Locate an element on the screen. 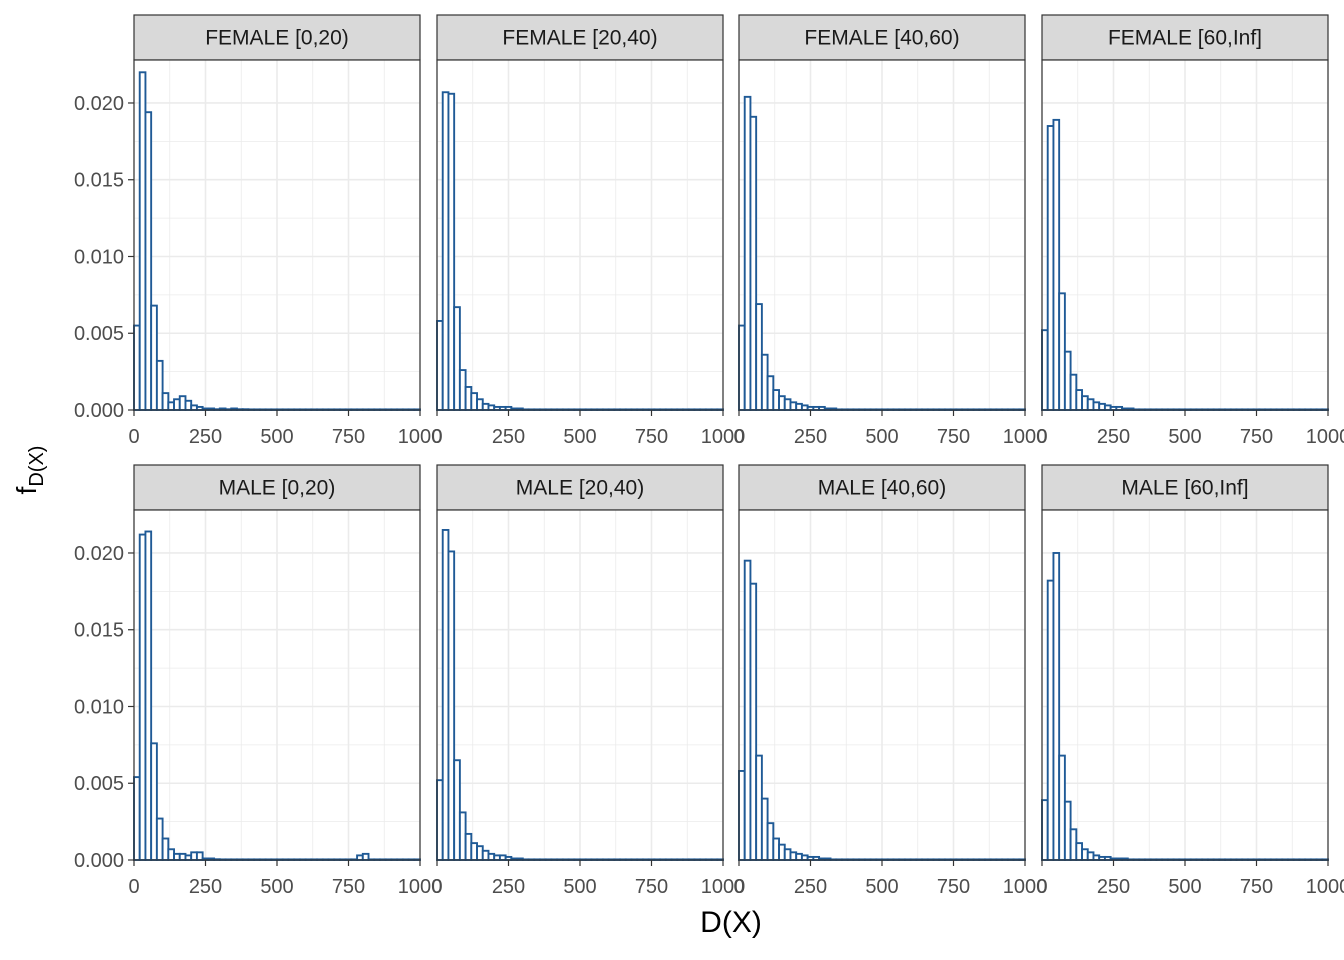 The height and width of the screenshot is (960, 1344). y-axis-title-sub: D(X) is located at coordinates (37, 466).